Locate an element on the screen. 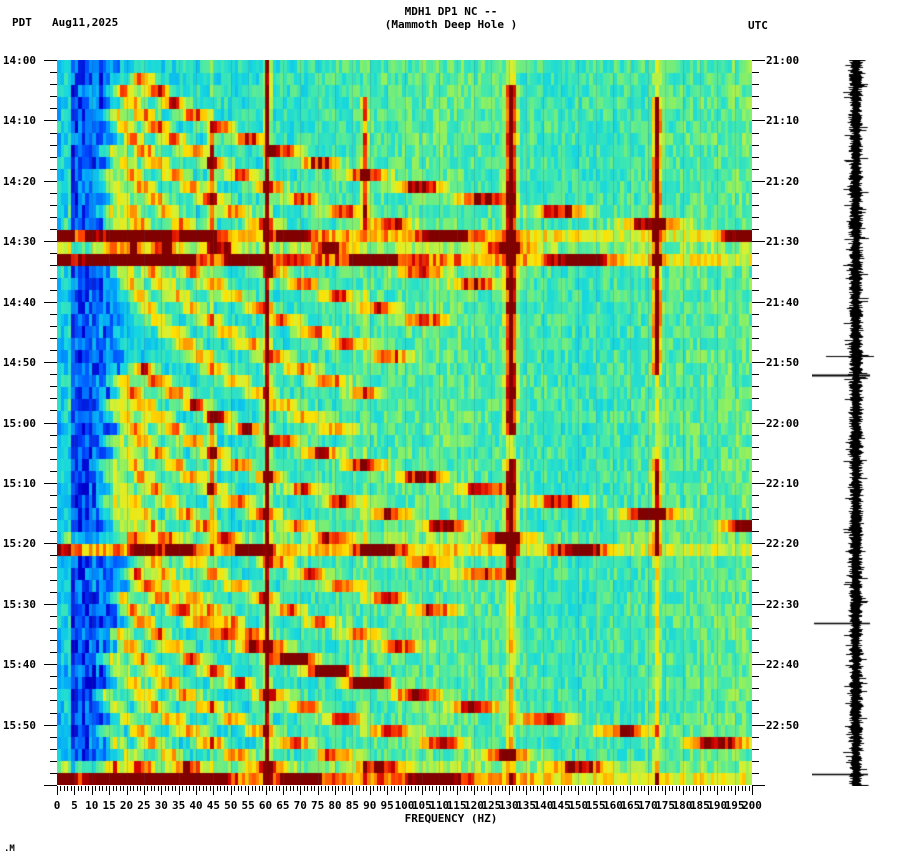 The height and width of the screenshot is (864, 902). freq-tick-label: 5 is located at coordinates (74, 805).